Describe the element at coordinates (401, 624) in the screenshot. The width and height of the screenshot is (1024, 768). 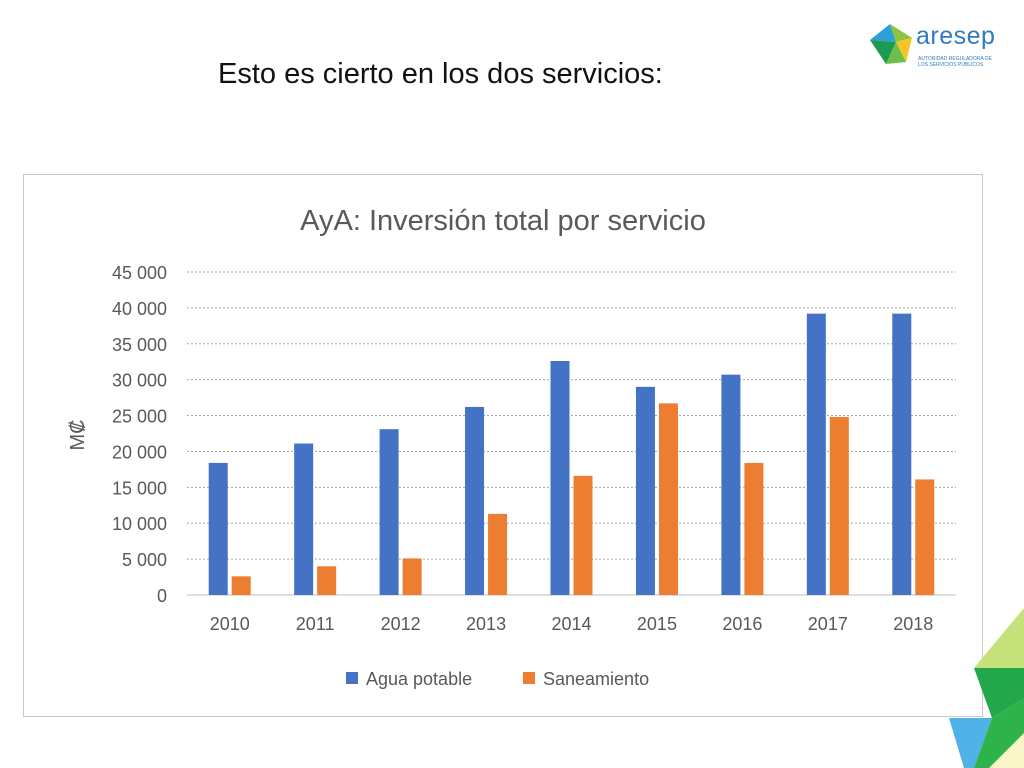
I see `x-tick-label: 2012` at that location.